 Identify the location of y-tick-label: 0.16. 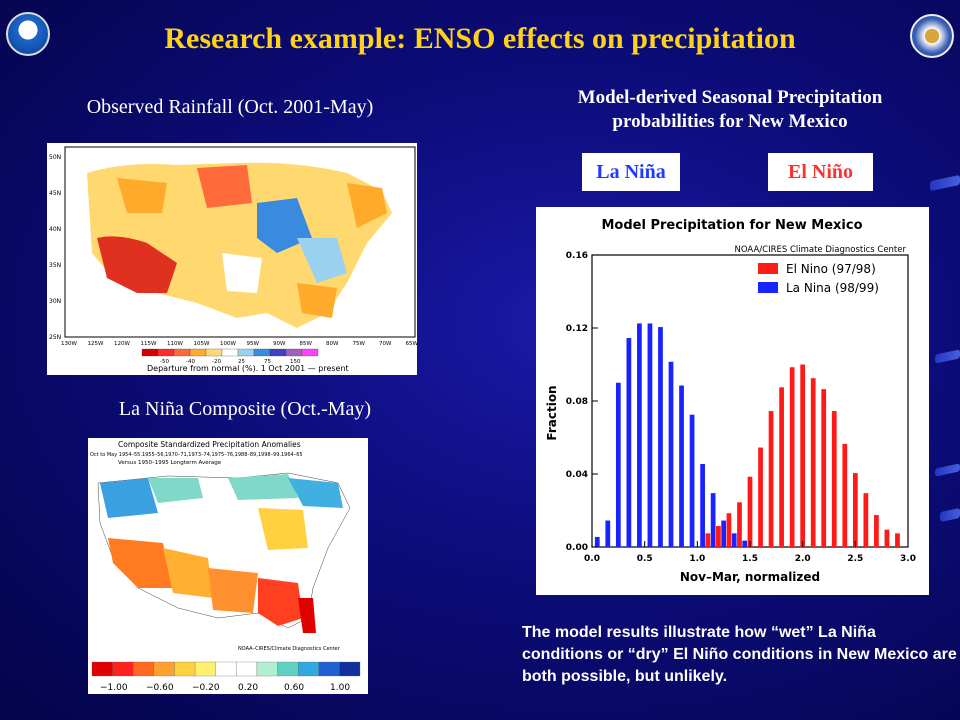
(577, 256).